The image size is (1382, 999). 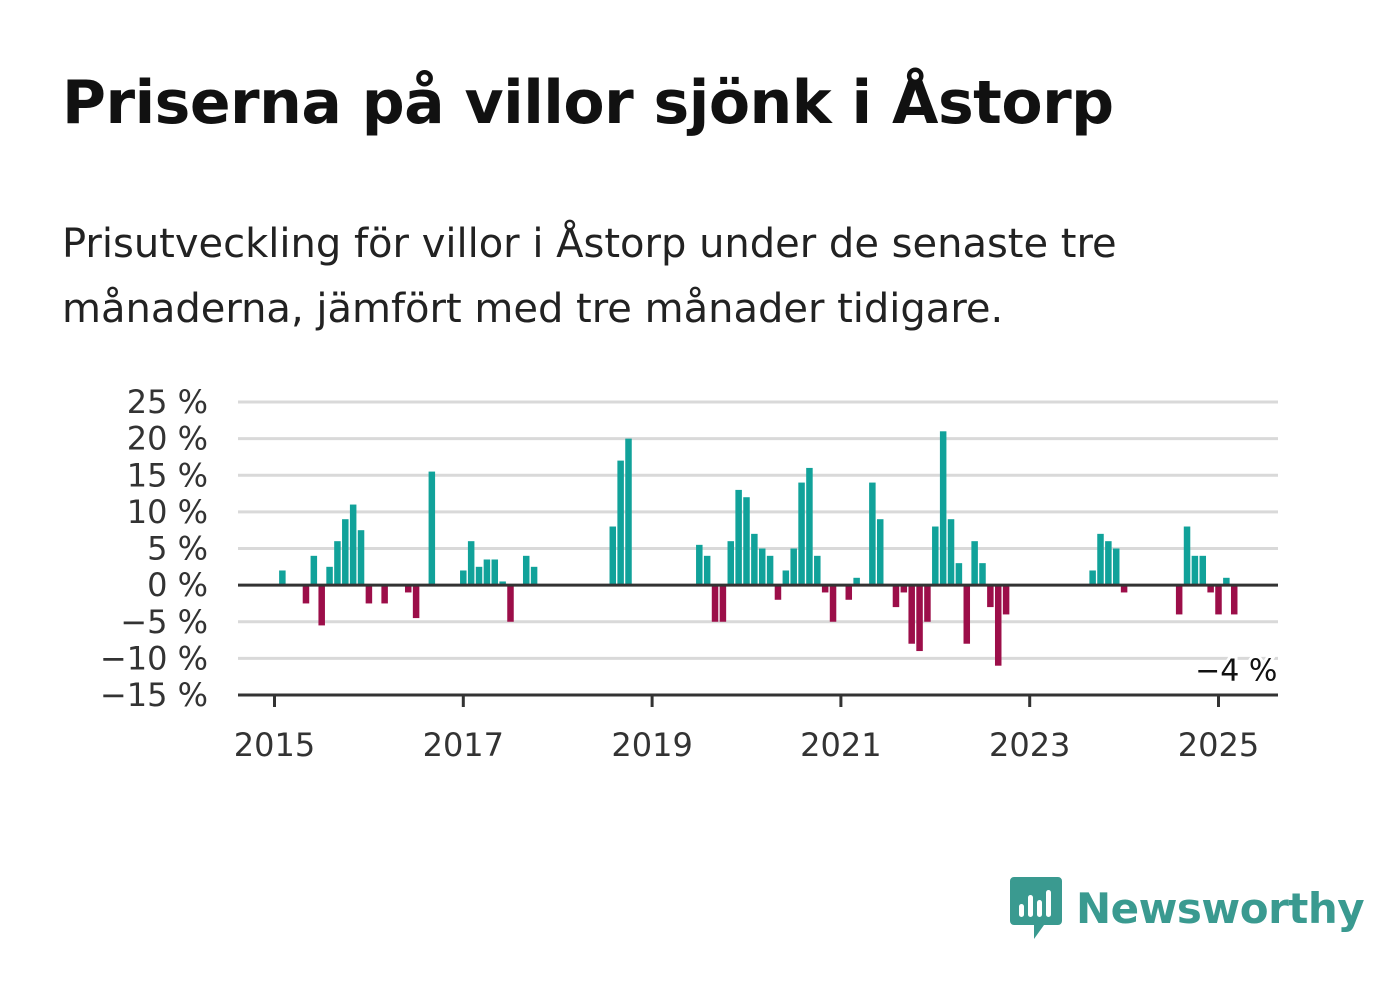 What do you see at coordinates (154, 658) in the screenshot?
I see `y-tick-label: −10 %` at bounding box center [154, 658].